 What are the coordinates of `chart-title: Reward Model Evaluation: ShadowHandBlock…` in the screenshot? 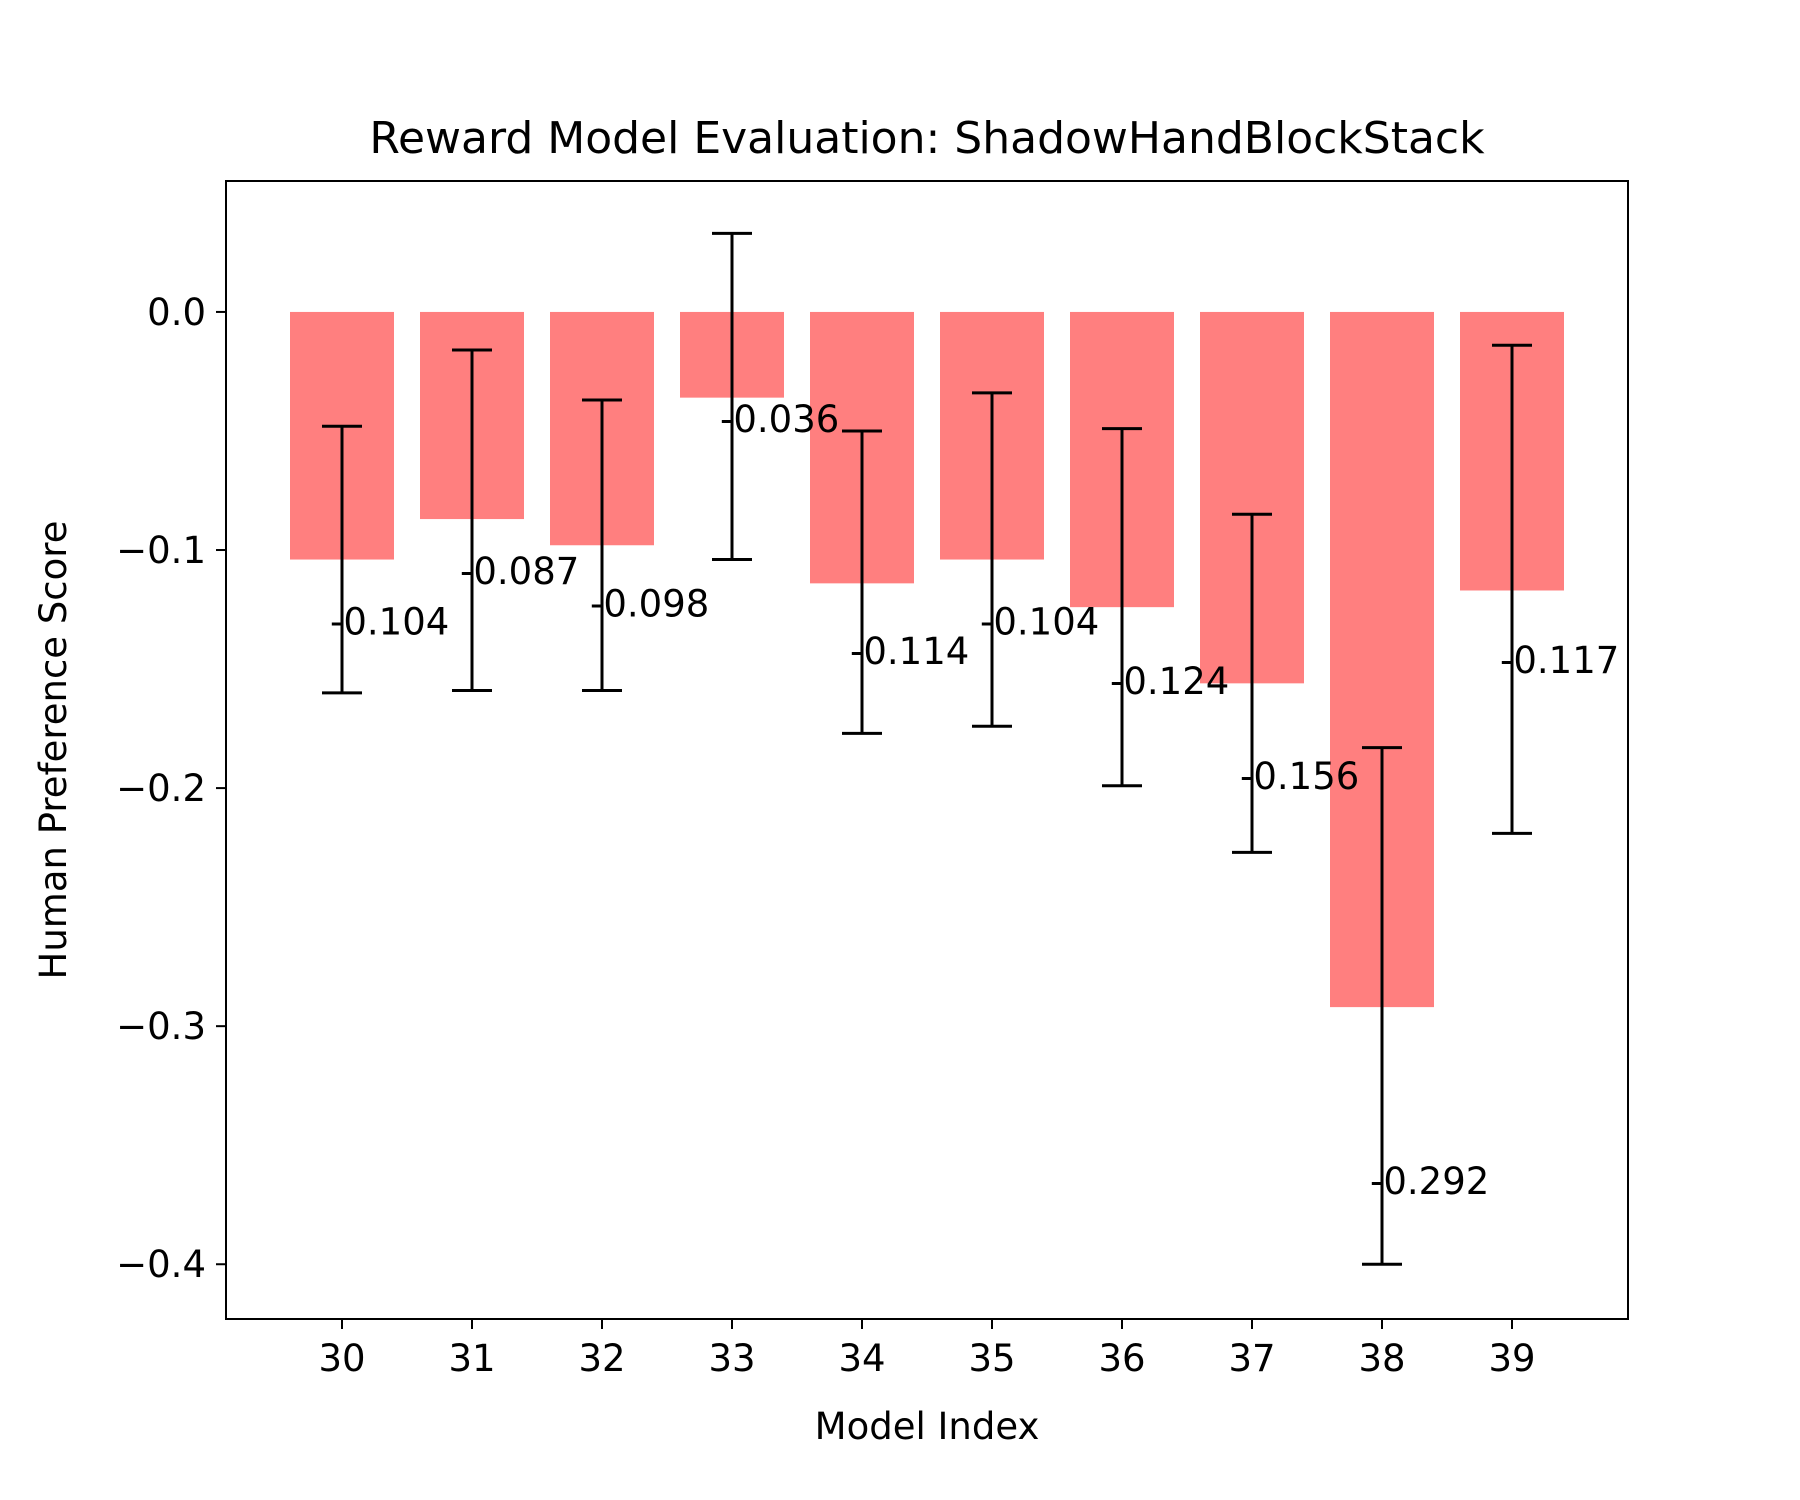 It's located at (927, 138).